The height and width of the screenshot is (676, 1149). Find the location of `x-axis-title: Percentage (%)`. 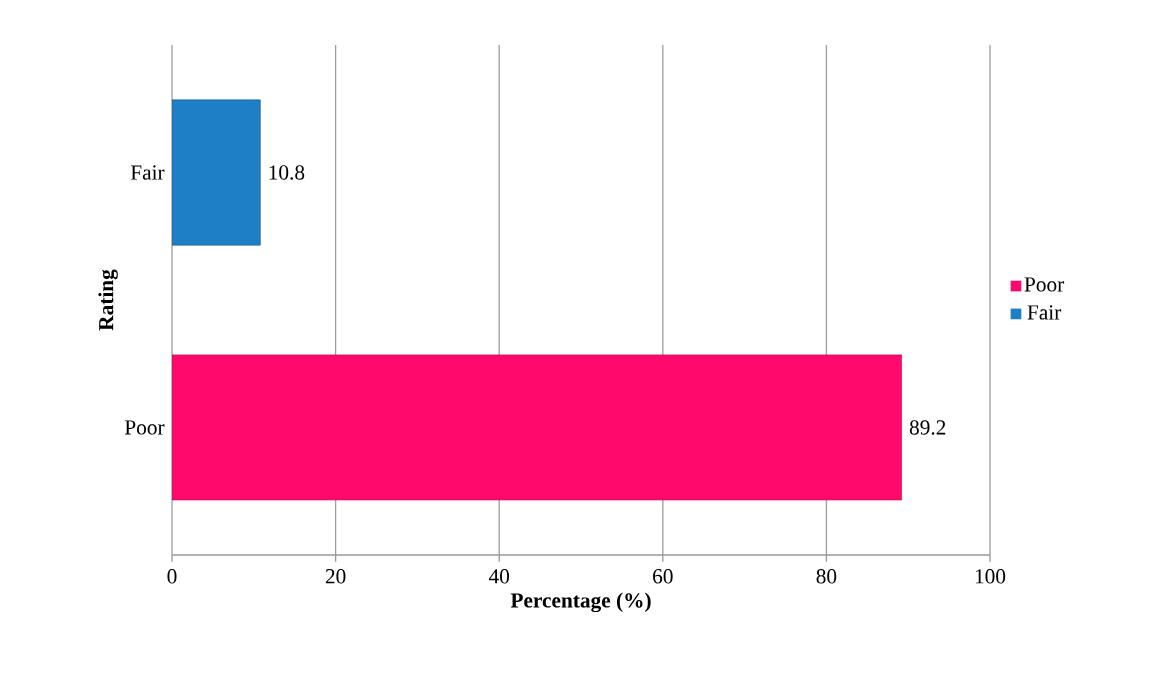

x-axis-title: Percentage (%) is located at coordinates (580, 602).